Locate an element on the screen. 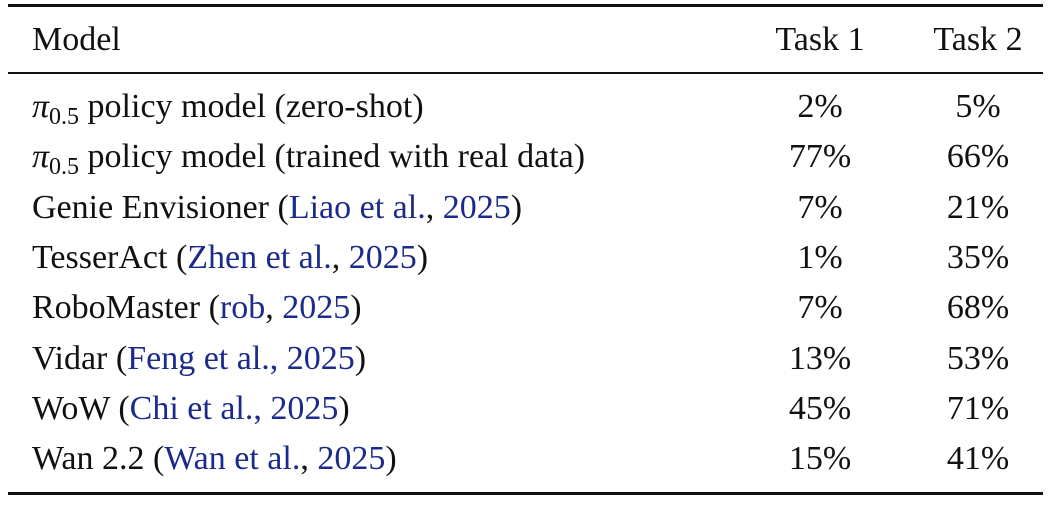 The image size is (1051, 508). model-cell: TesserAct (Zhen et al., 2025) is located at coordinates (230, 258).